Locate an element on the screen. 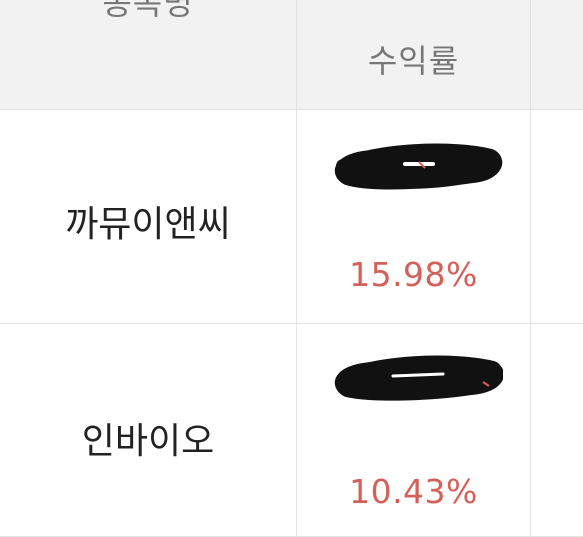 Image resolution: width=583 pixels, height=537 pixels. header-name-label: 종목명 is located at coordinates (148, 11).